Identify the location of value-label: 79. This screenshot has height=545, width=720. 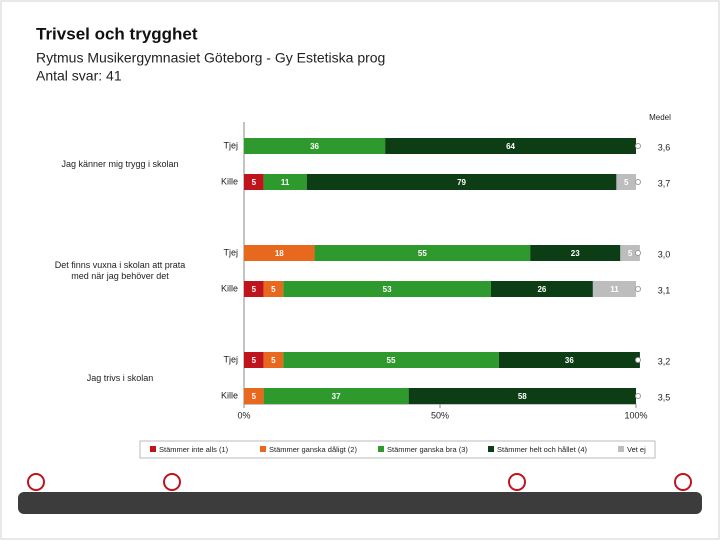
(461, 182).